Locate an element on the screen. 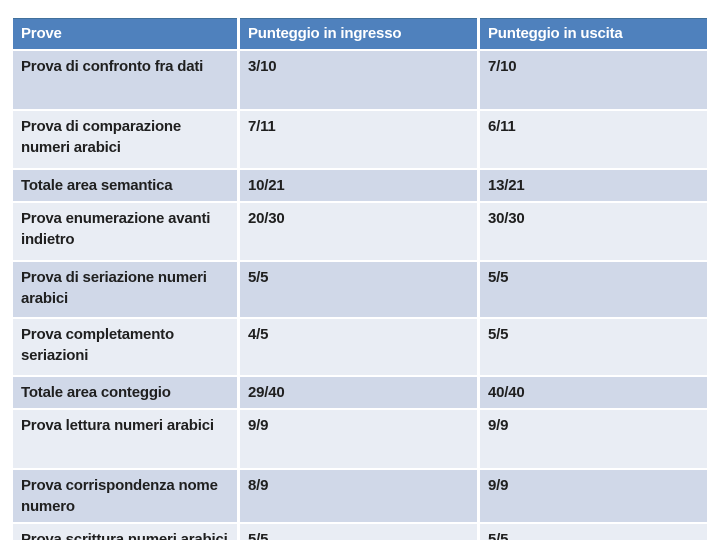  uscita-cell: 40/40 is located at coordinates (593, 392).